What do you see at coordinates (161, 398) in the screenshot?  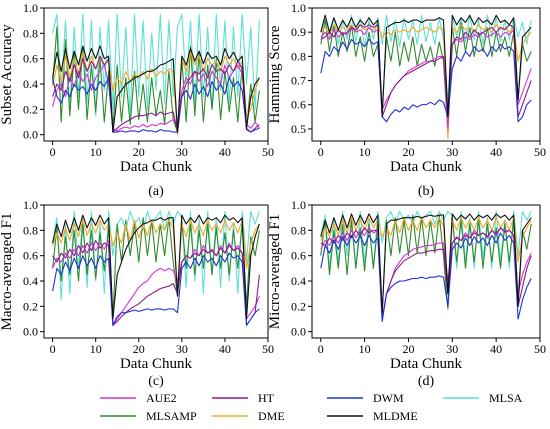 I see `legend-label: AUE2` at bounding box center [161, 398].